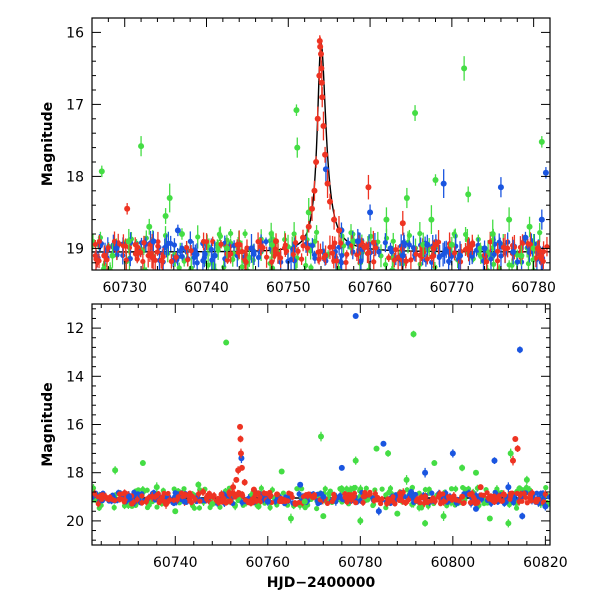  I want to click on x-tick-label: 60820, so click(545, 563).